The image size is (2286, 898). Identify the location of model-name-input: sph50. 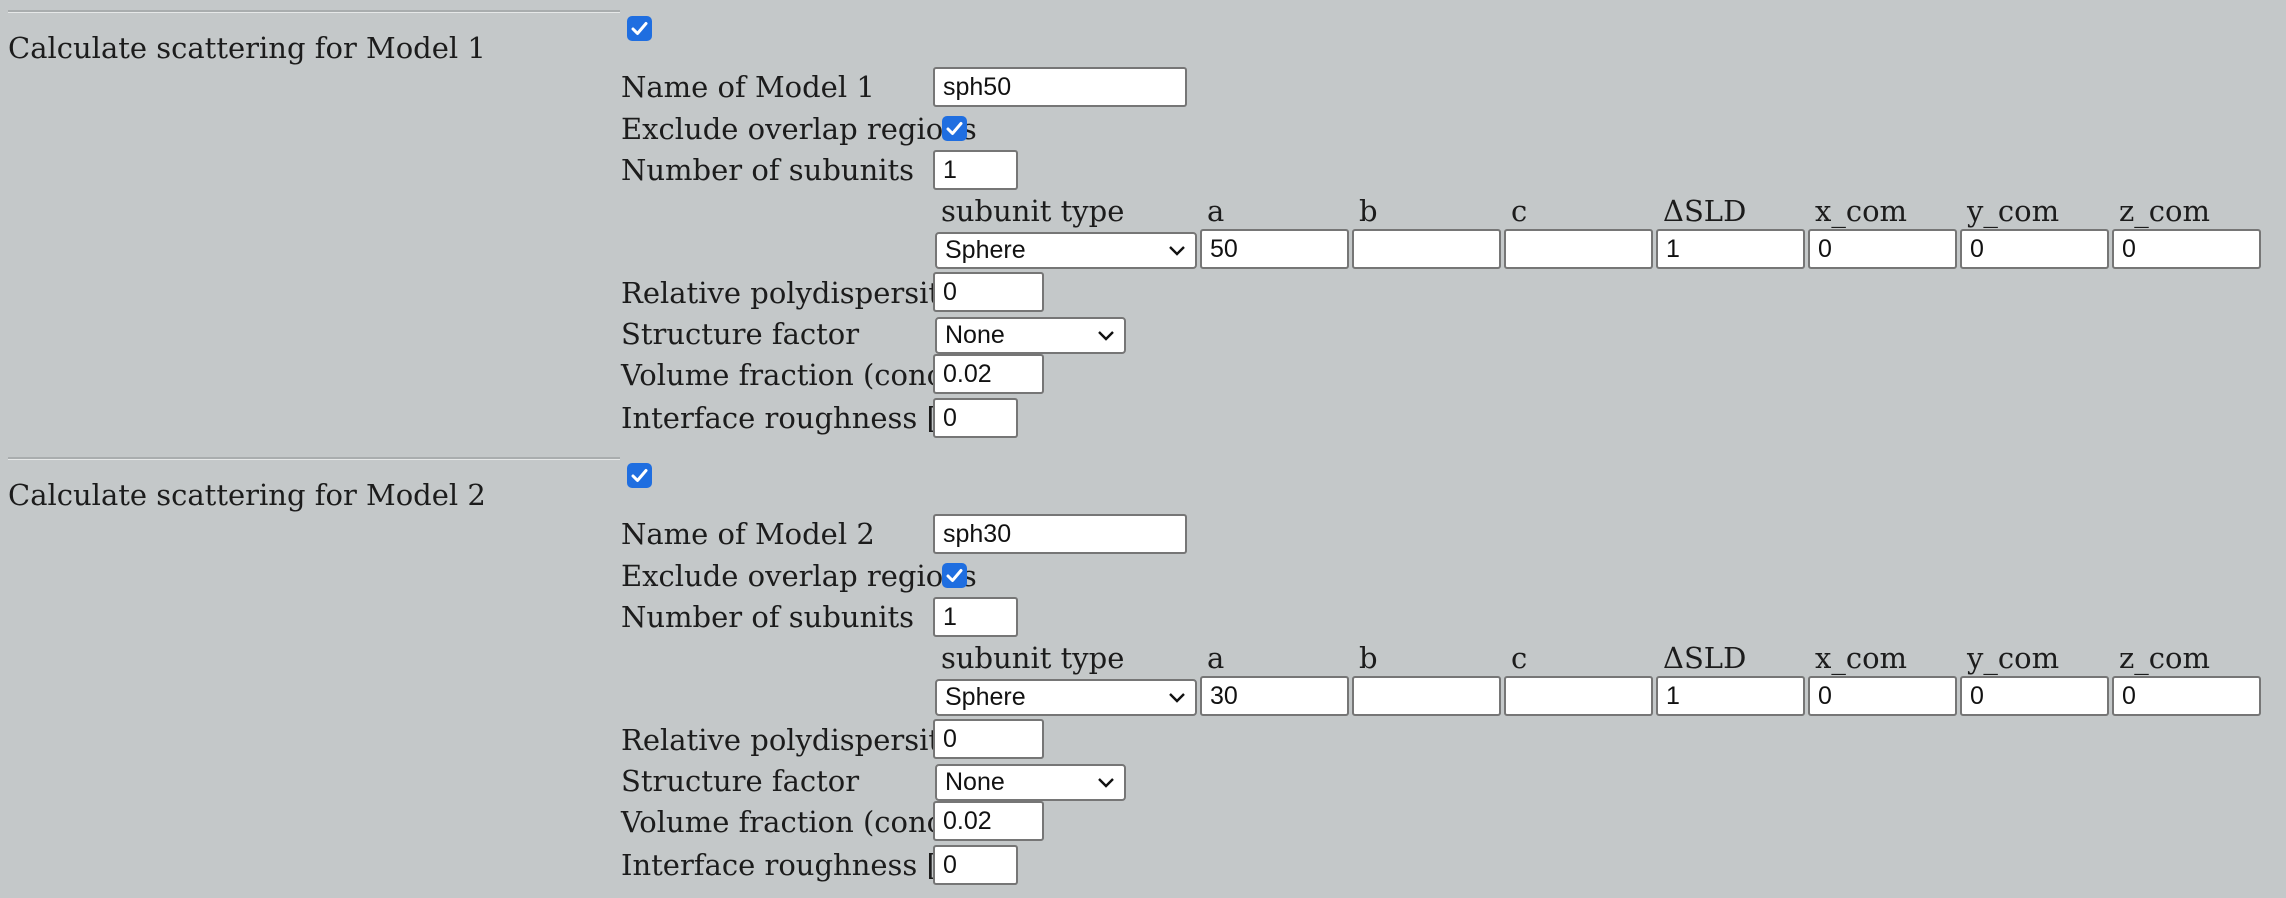
(1060, 87).